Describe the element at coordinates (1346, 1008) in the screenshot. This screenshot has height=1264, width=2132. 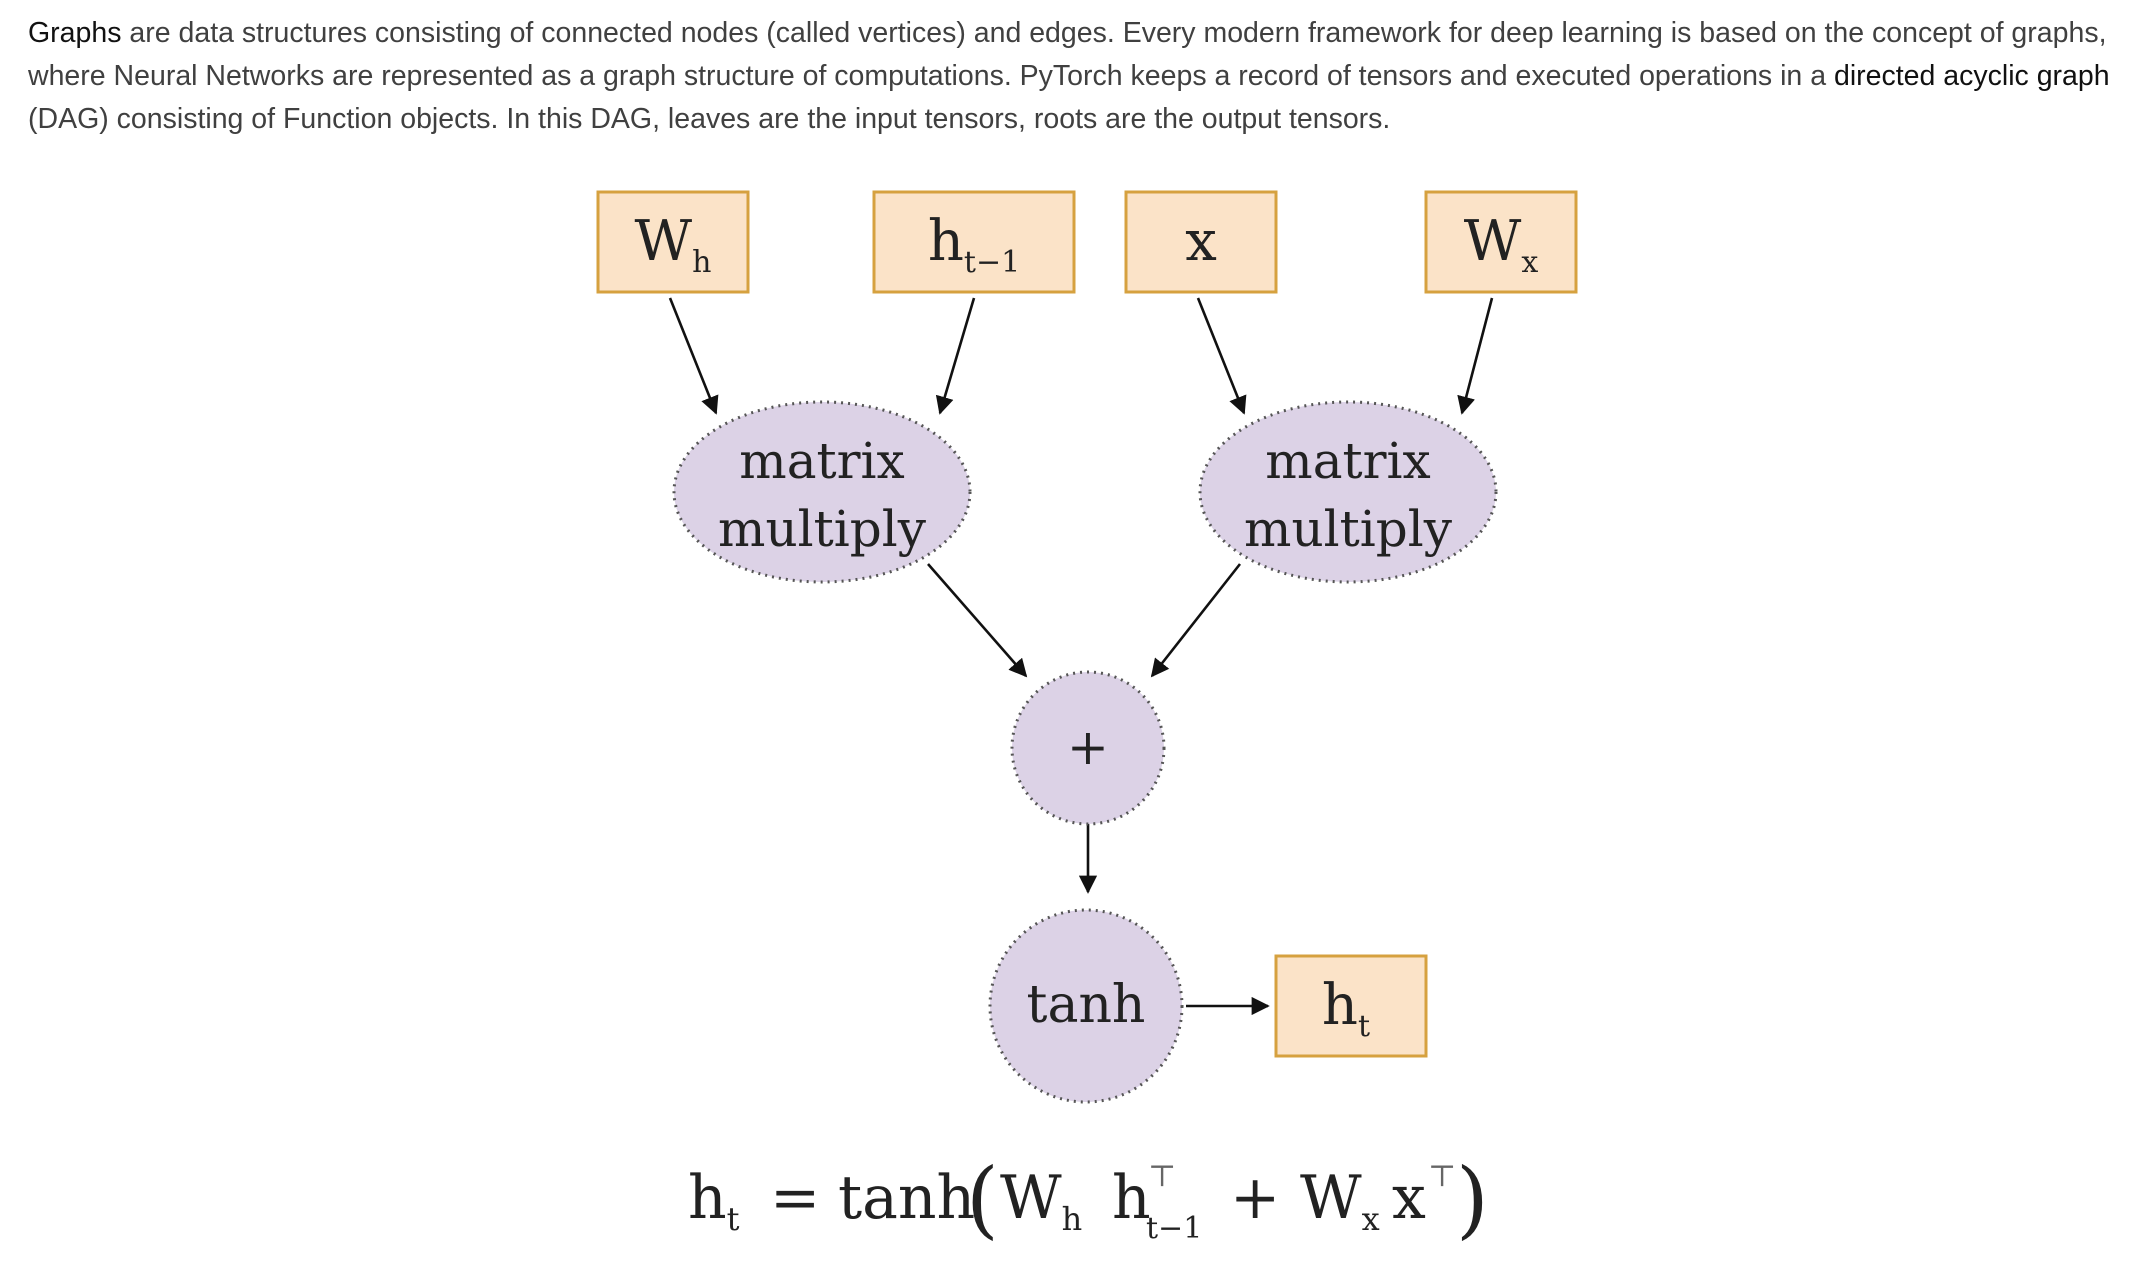
I see `output-node-ht-label: ht` at that location.